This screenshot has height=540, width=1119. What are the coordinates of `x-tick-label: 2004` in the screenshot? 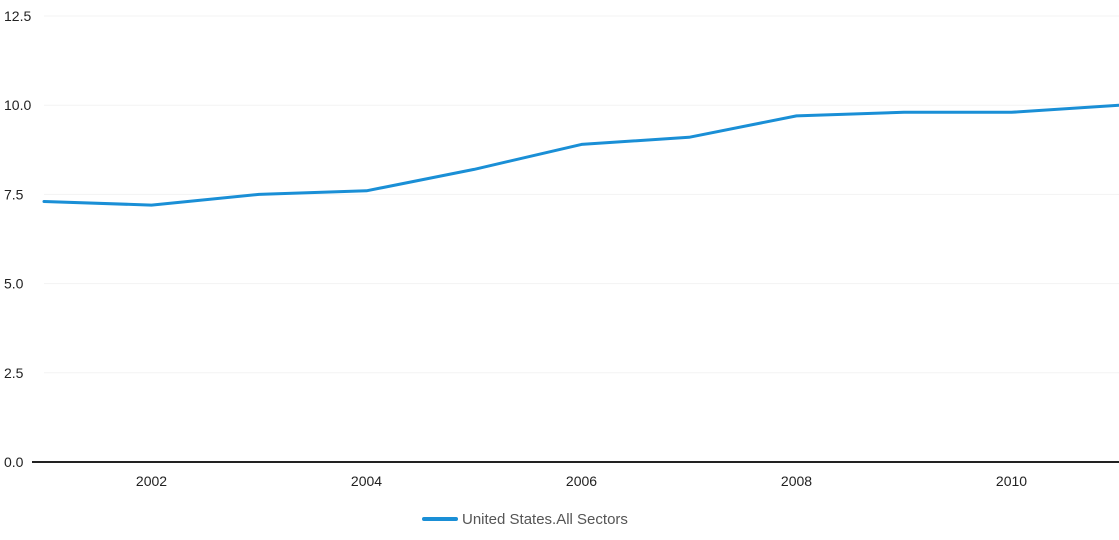 It's located at (366, 481).